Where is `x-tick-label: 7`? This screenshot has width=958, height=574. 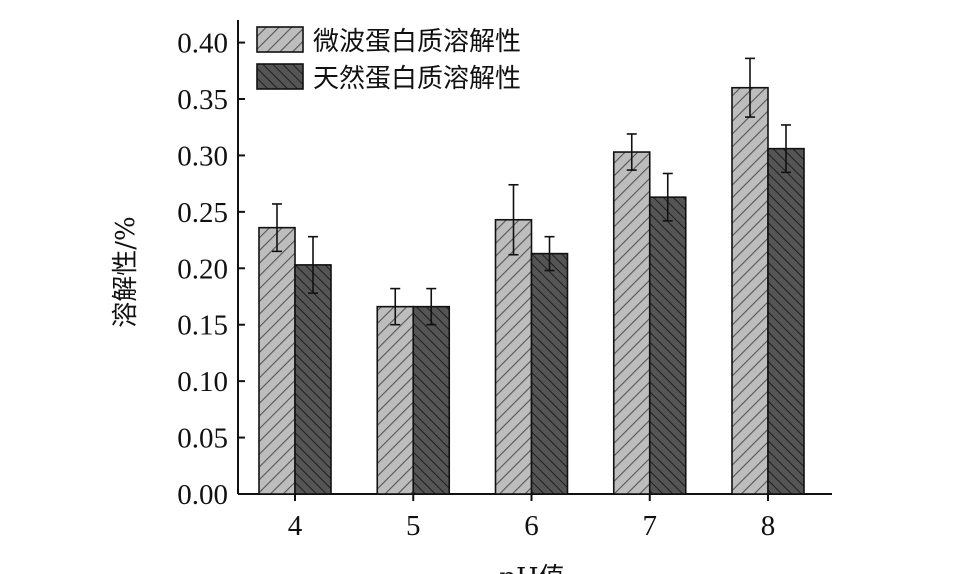 x-tick-label: 7 is located at coordinates (650, 526).